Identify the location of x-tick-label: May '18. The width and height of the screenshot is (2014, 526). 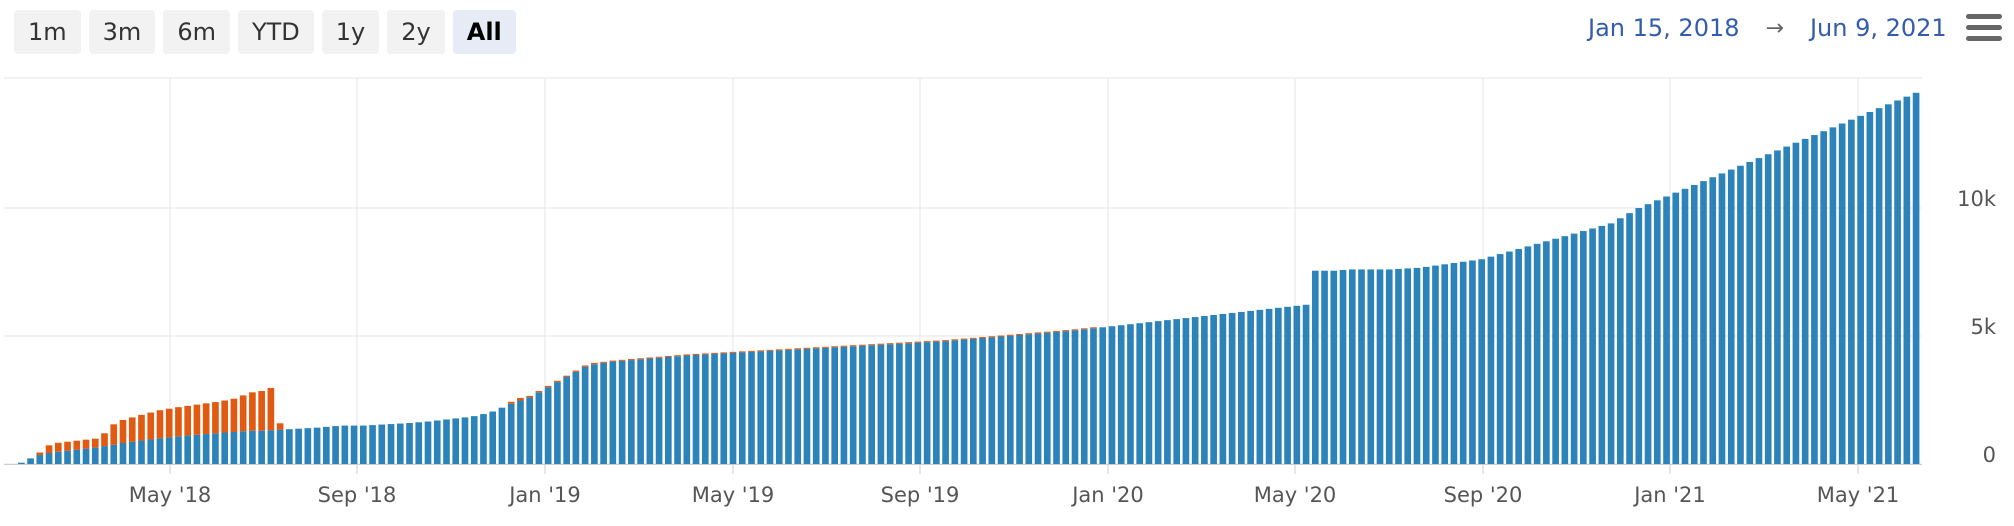
(170, 495).